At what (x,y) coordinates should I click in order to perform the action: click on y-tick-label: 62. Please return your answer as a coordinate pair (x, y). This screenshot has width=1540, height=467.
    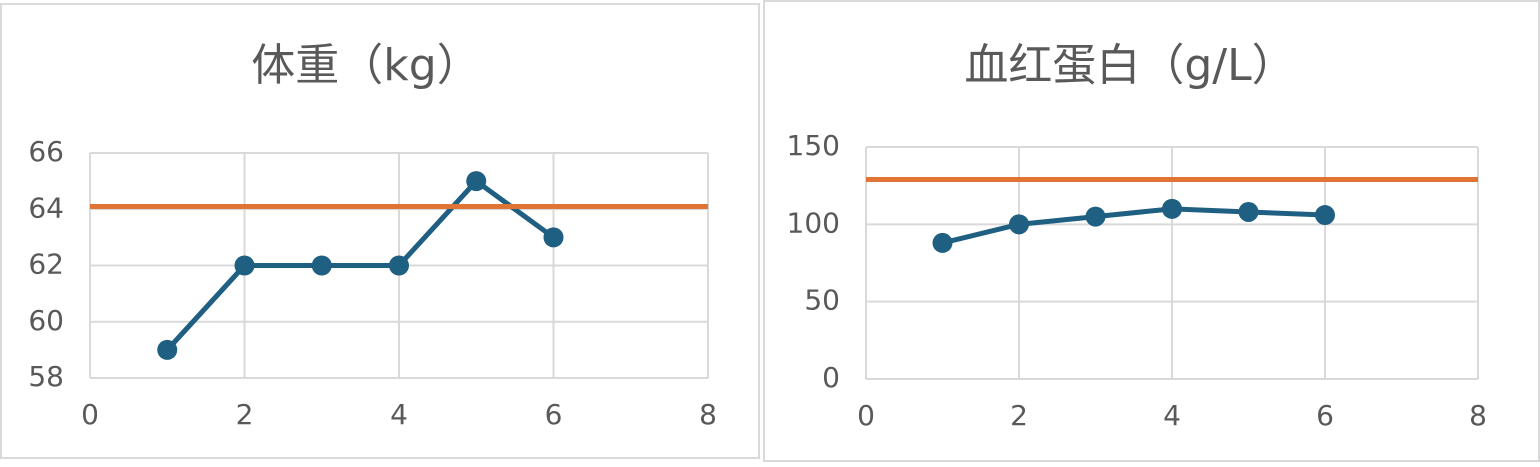
    Looking at the image, I should click on (46, 264).